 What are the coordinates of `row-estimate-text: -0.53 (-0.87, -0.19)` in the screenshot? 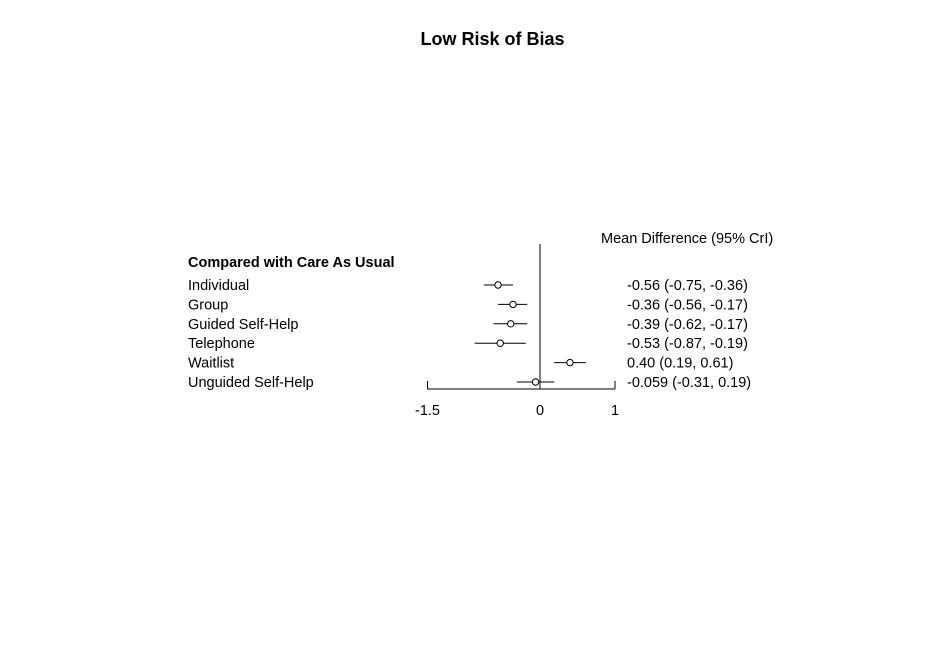 It's located at (687, 344).